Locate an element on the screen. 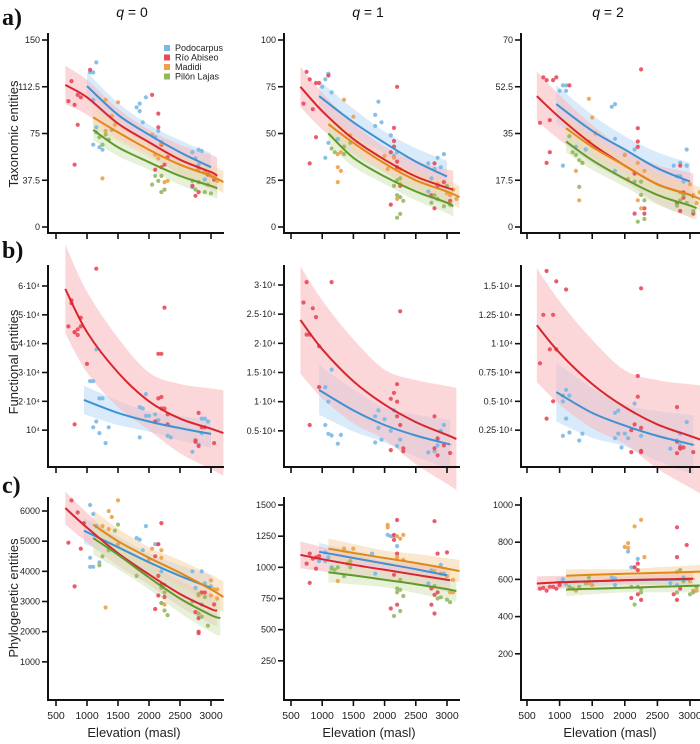 This screenshot has width=700, height=744. x-tick-label: 3000 is located at coordinates (211, 716).